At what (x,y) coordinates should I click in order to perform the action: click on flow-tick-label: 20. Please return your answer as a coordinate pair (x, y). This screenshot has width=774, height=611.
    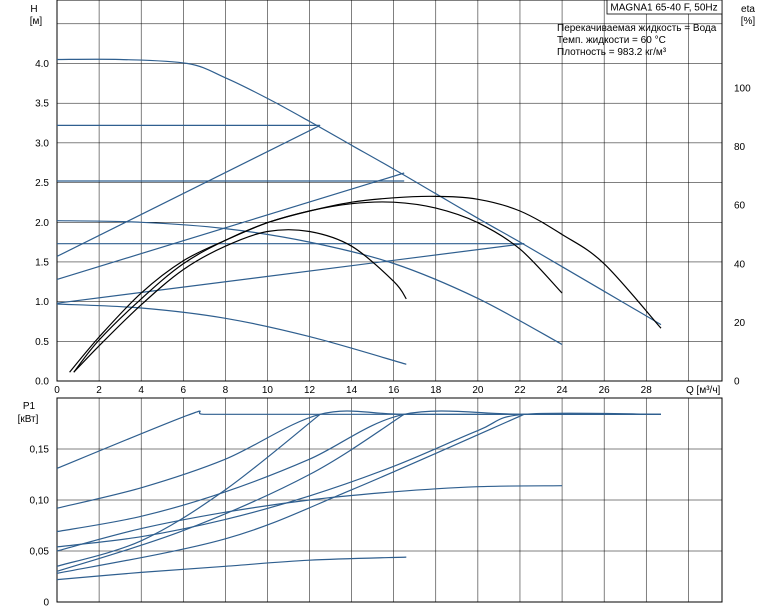
    Looking at the image, I should click on (478, 390).